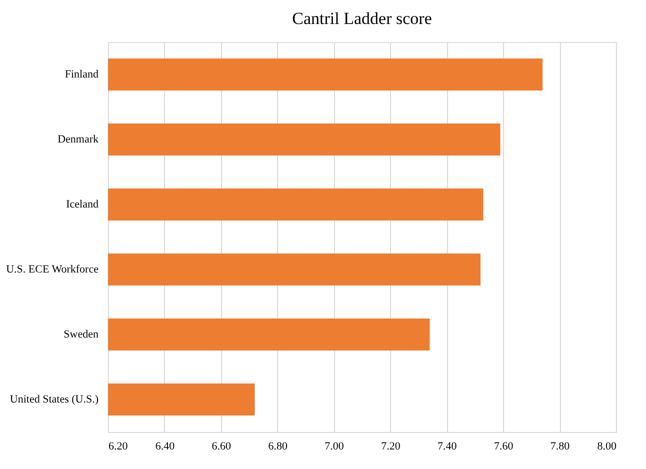 The width and height of the screenshot is (646, 469). What do you see at coordinates (560, 446) in the screenshot?
I see `x-tick-label: 7.80` at bounding box center [560, 446].